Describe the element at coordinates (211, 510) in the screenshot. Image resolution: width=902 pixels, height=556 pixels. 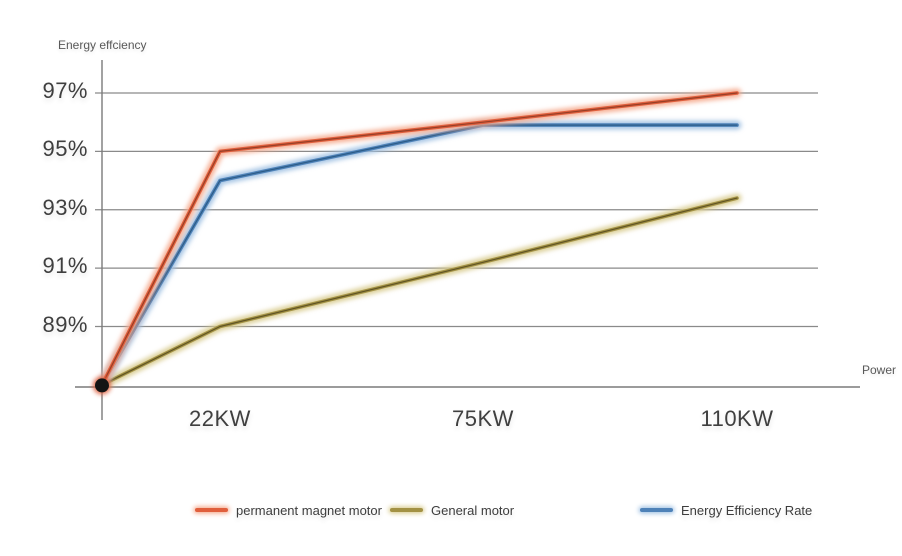
I see `legend-swatch-permanent-magnet-motor` at that location.